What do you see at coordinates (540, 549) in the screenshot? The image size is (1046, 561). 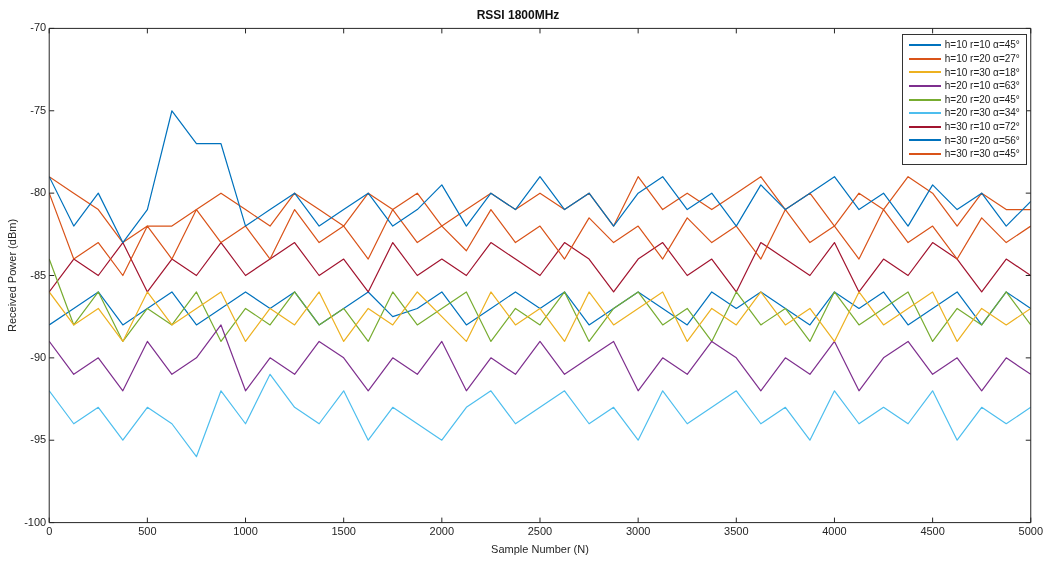 I see `x-axis-title: Sample Number (N)` at bounding box center [540, 549].